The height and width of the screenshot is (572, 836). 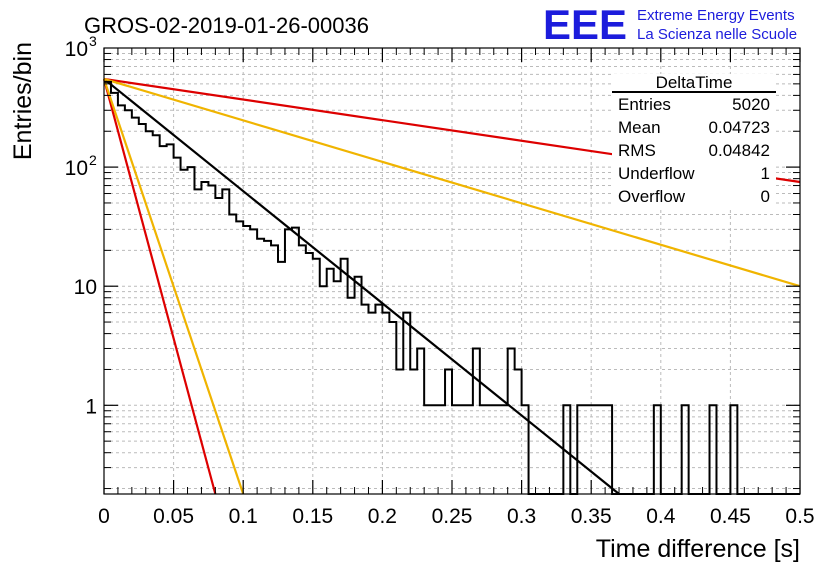 What do you see at coordinates (226, 25) in the screenshot?
I see `run-title: GROS-02-2019-01-26-00036` at bounding box center [226, 25].